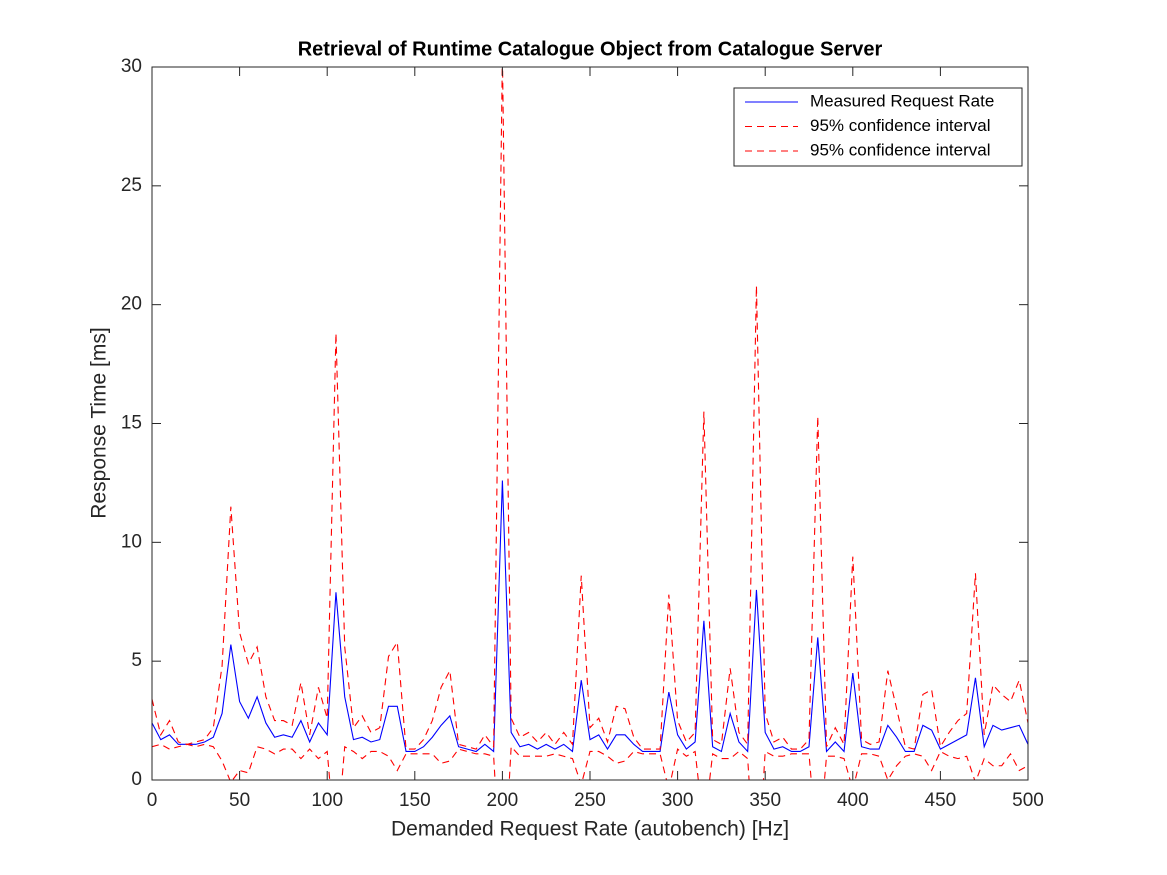 The image size is (1167, 875). Describe the element at coordinates (415, 800) in the screenshot. I see `x-tick-label: 150` at that location.